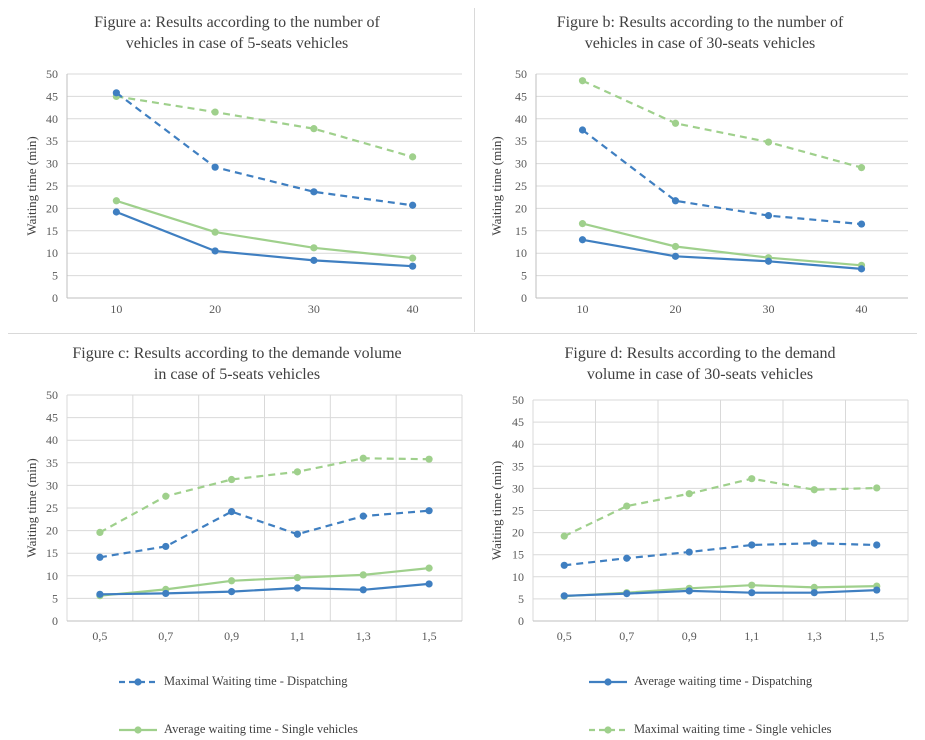 This screenshot has width=925, height=740. Describe the element at coordinates (52, 253) in the screenshot. I see `y-tick-label-10: 10` at that location.